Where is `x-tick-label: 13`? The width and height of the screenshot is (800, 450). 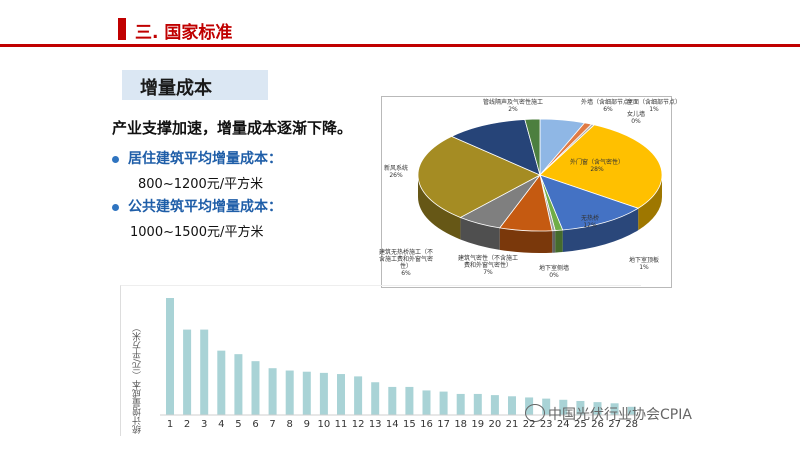 x-tick-label: 13 is located at coordinates (375, 424).